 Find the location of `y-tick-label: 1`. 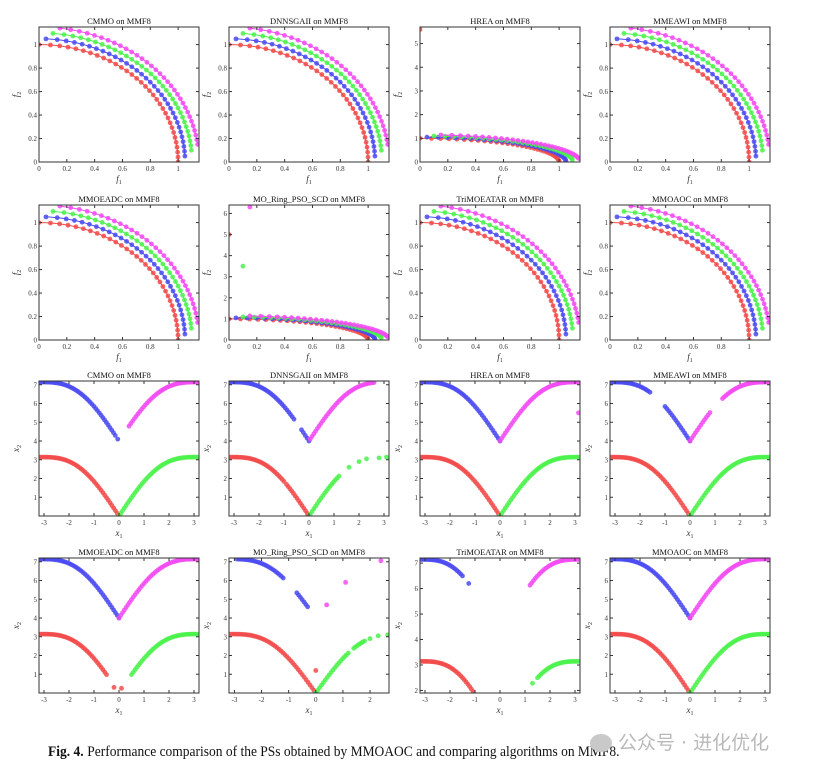

y-tick-label: 1 is located at coordinates (417, 139).